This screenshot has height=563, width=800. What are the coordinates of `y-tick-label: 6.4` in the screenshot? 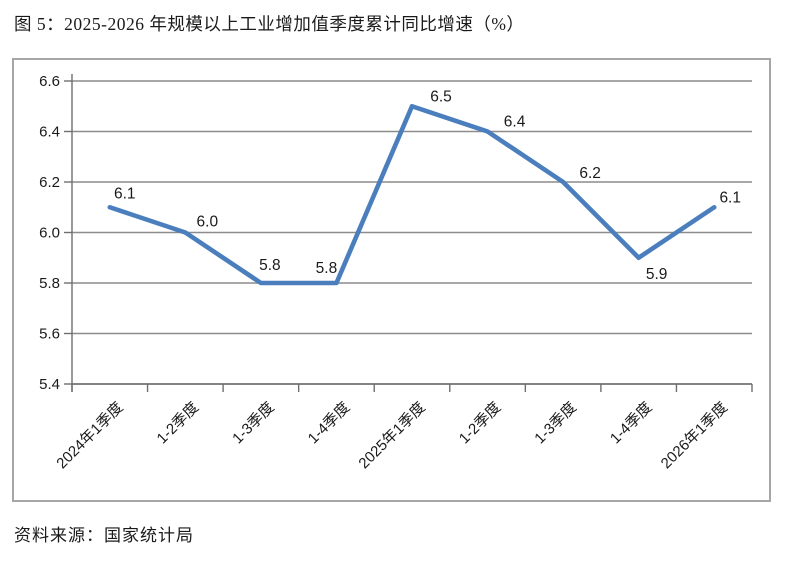 It's located at (49, 132).